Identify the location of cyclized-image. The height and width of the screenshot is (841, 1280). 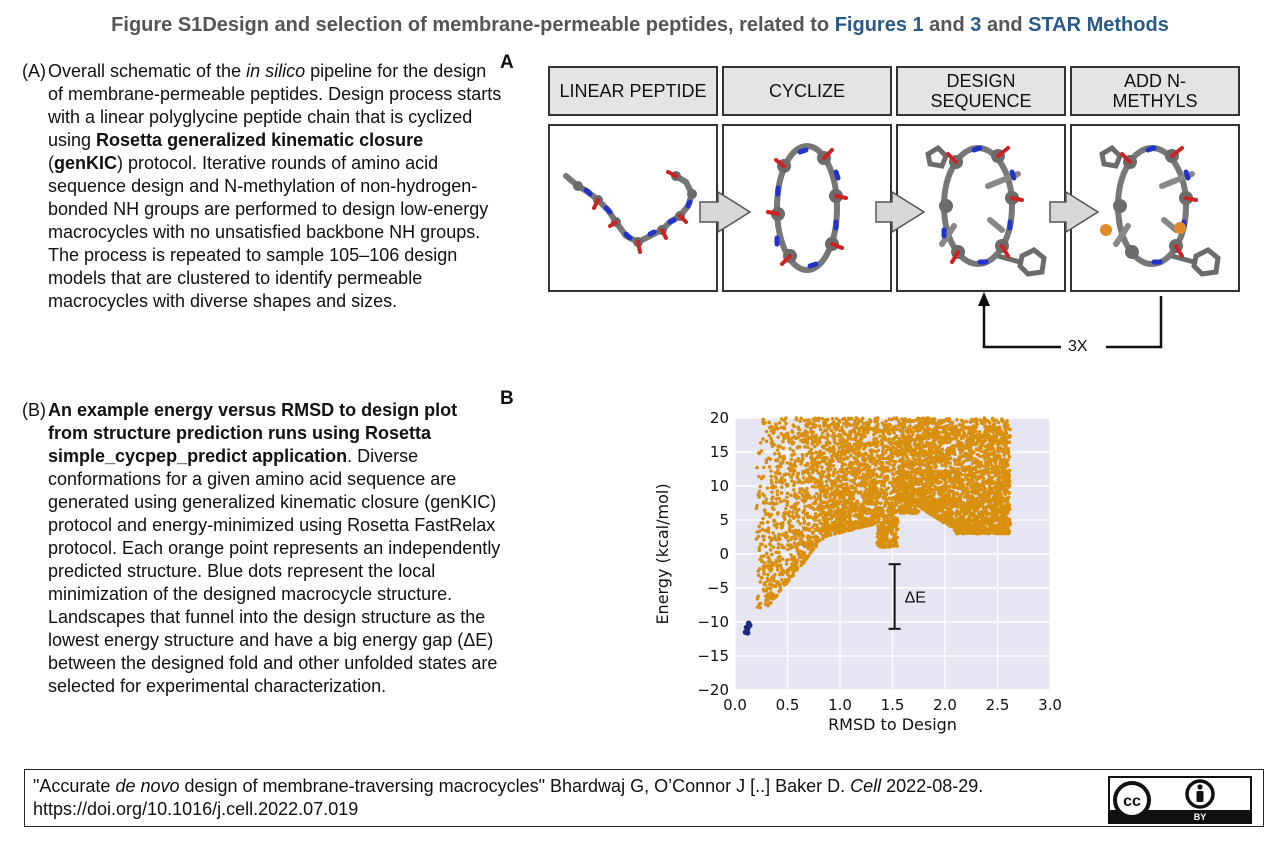
(807, 208).